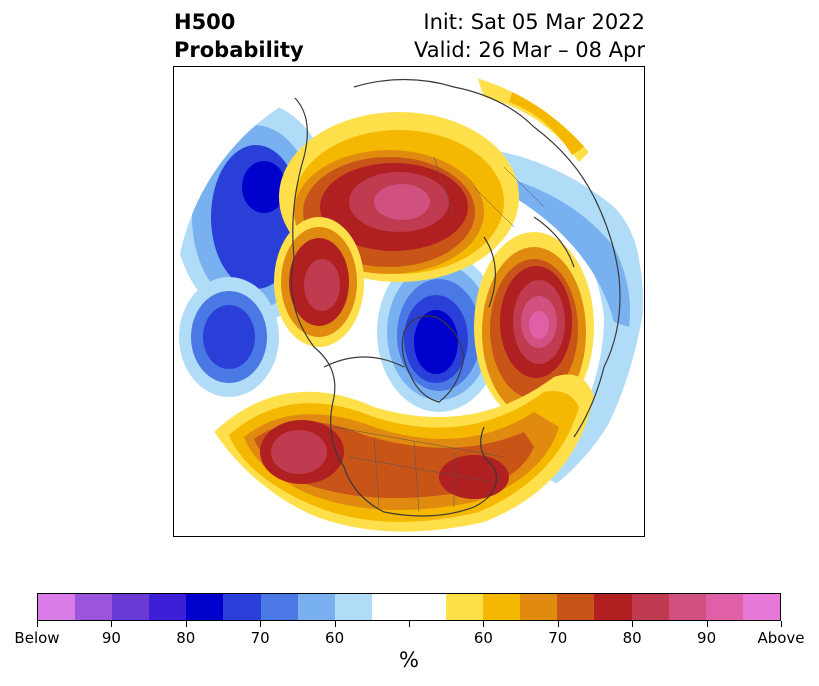  What do you see at coordinates (239, 36) in the screenshot?
I see `map-title: H500 Probability` at bounding box center [239, 36].